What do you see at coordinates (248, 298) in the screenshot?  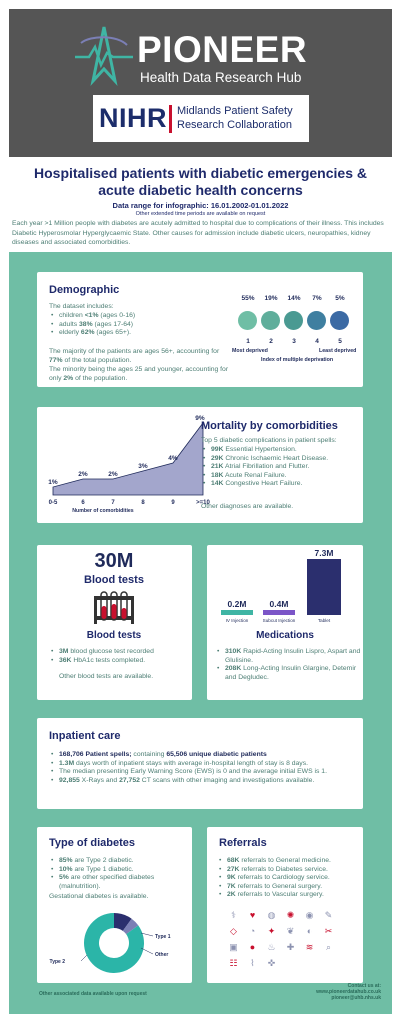 I see `deprivation-percent: 55%` at bounding box center [248, 298].